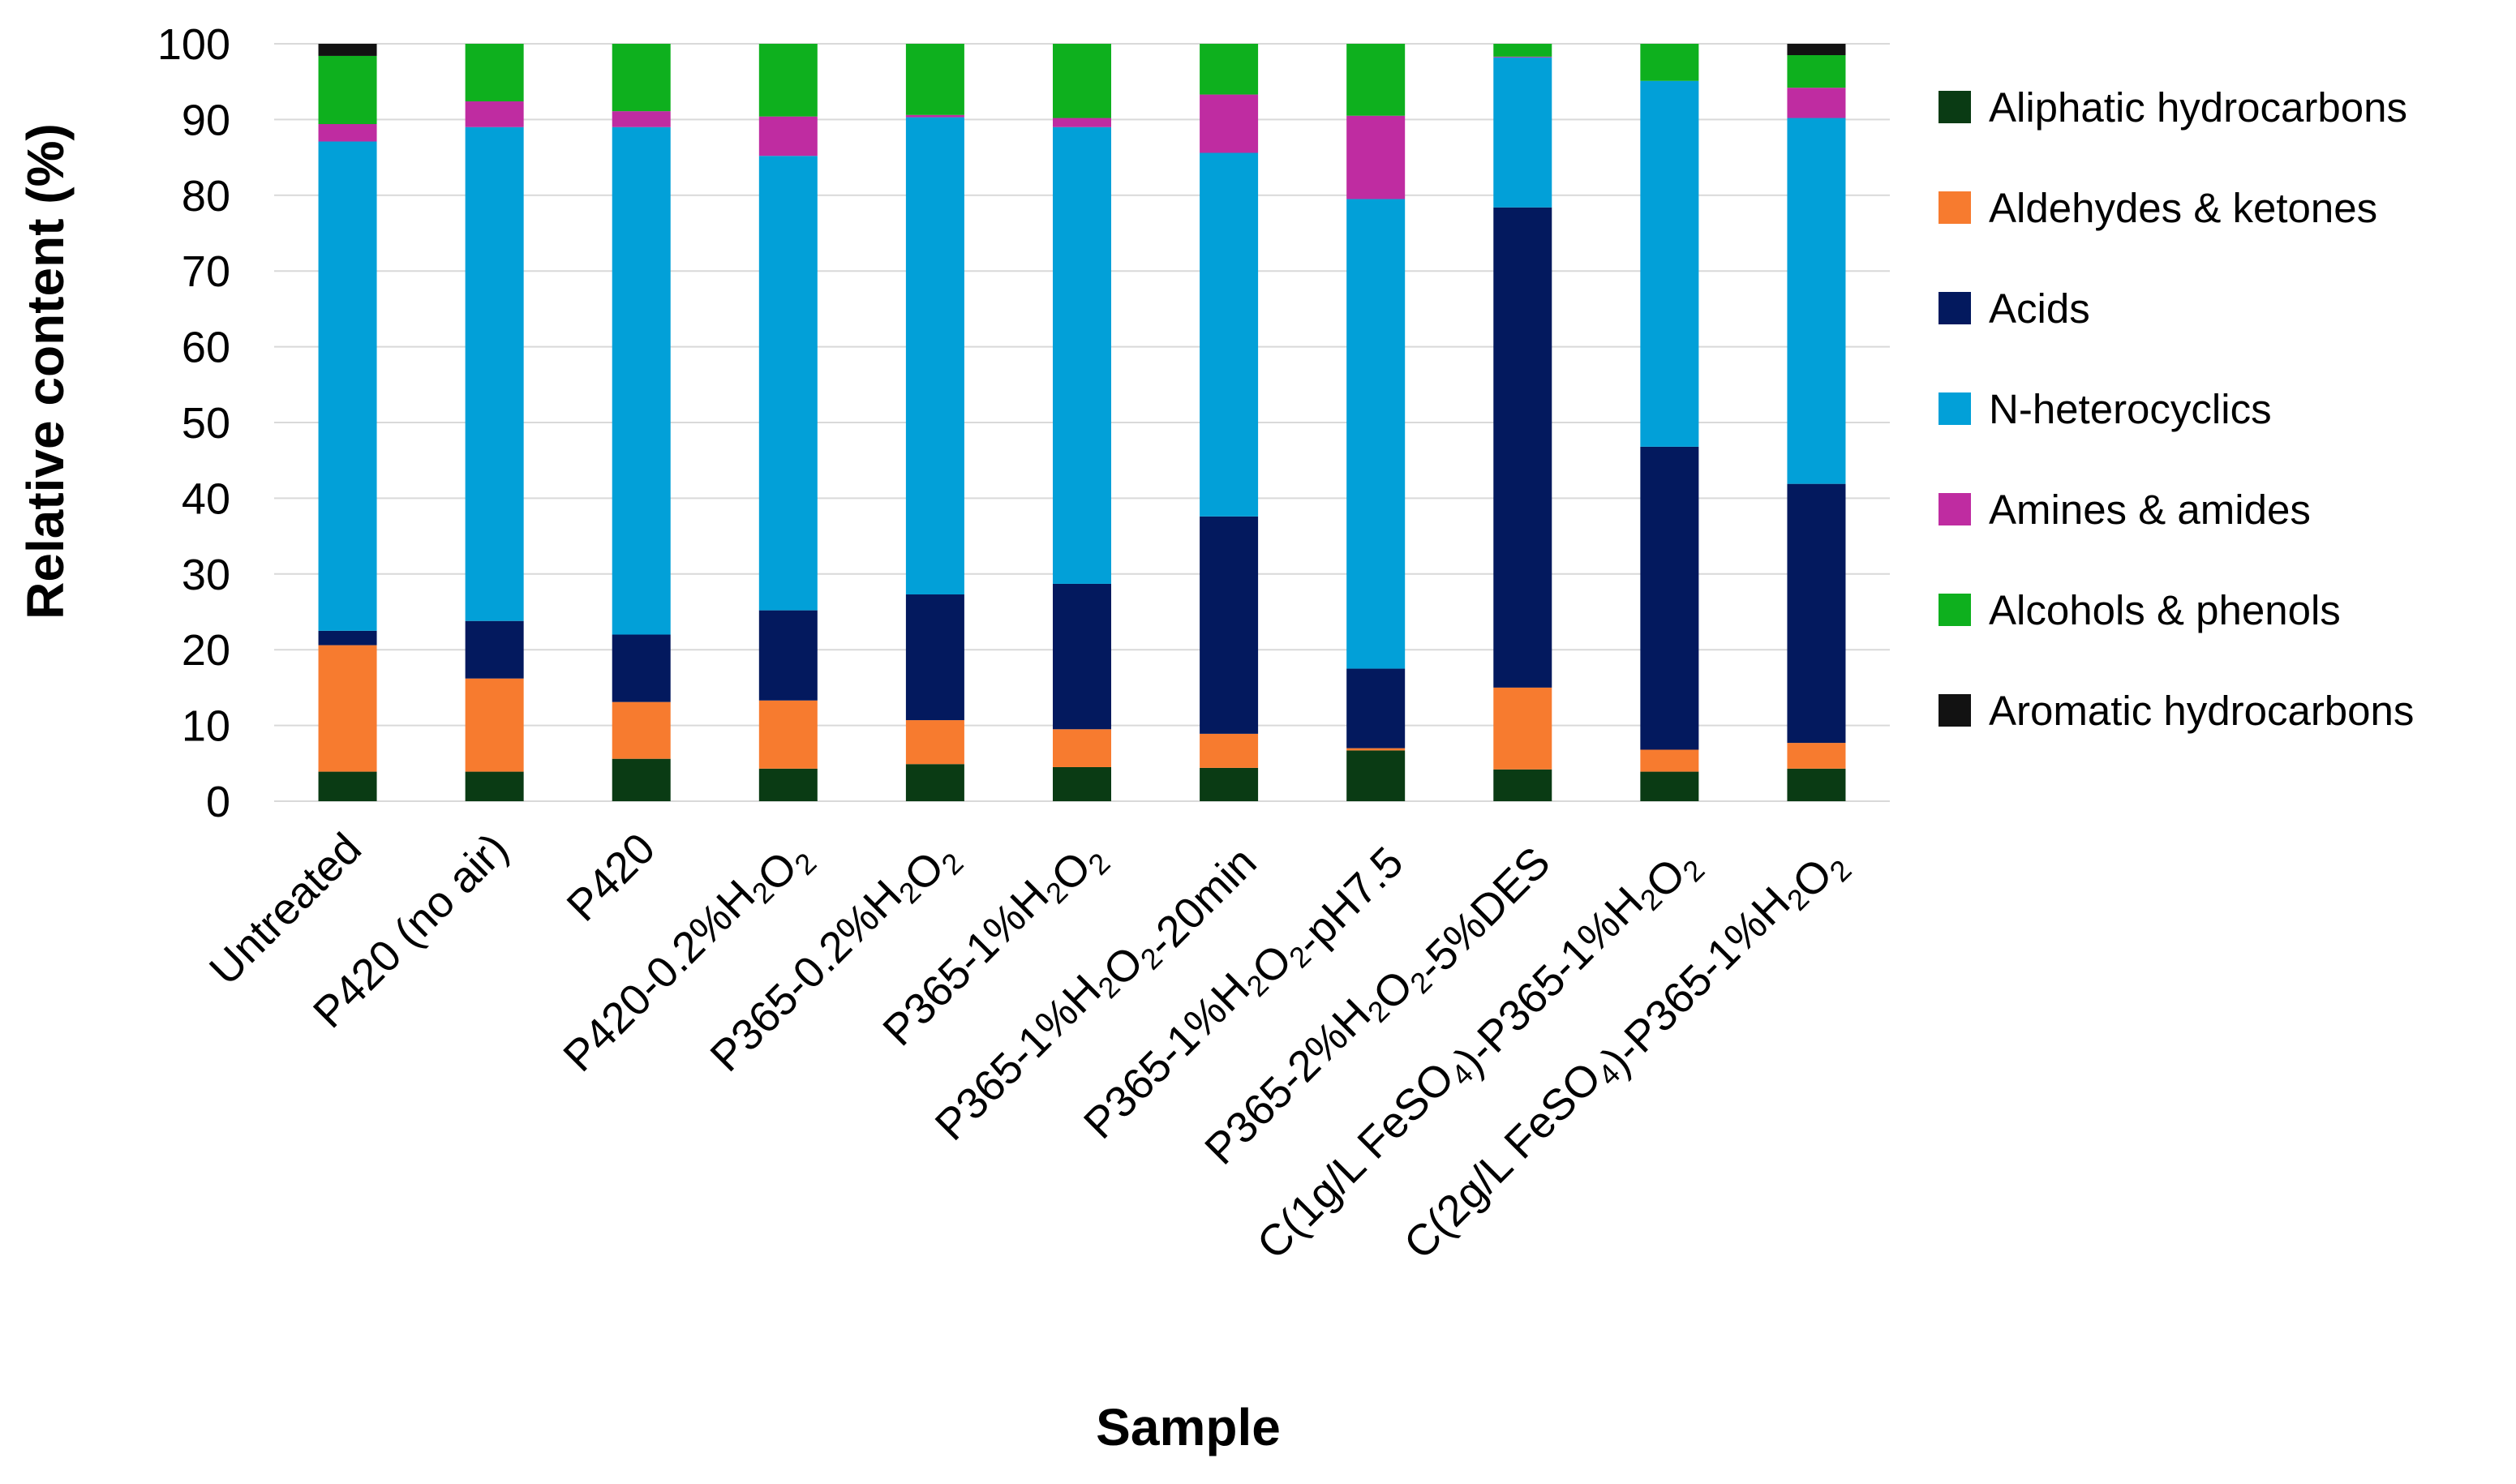  Describe the element at coordinates (1955, 610) in the screenshot. I see `legend-swatch-alcohols-phenols` at that location.